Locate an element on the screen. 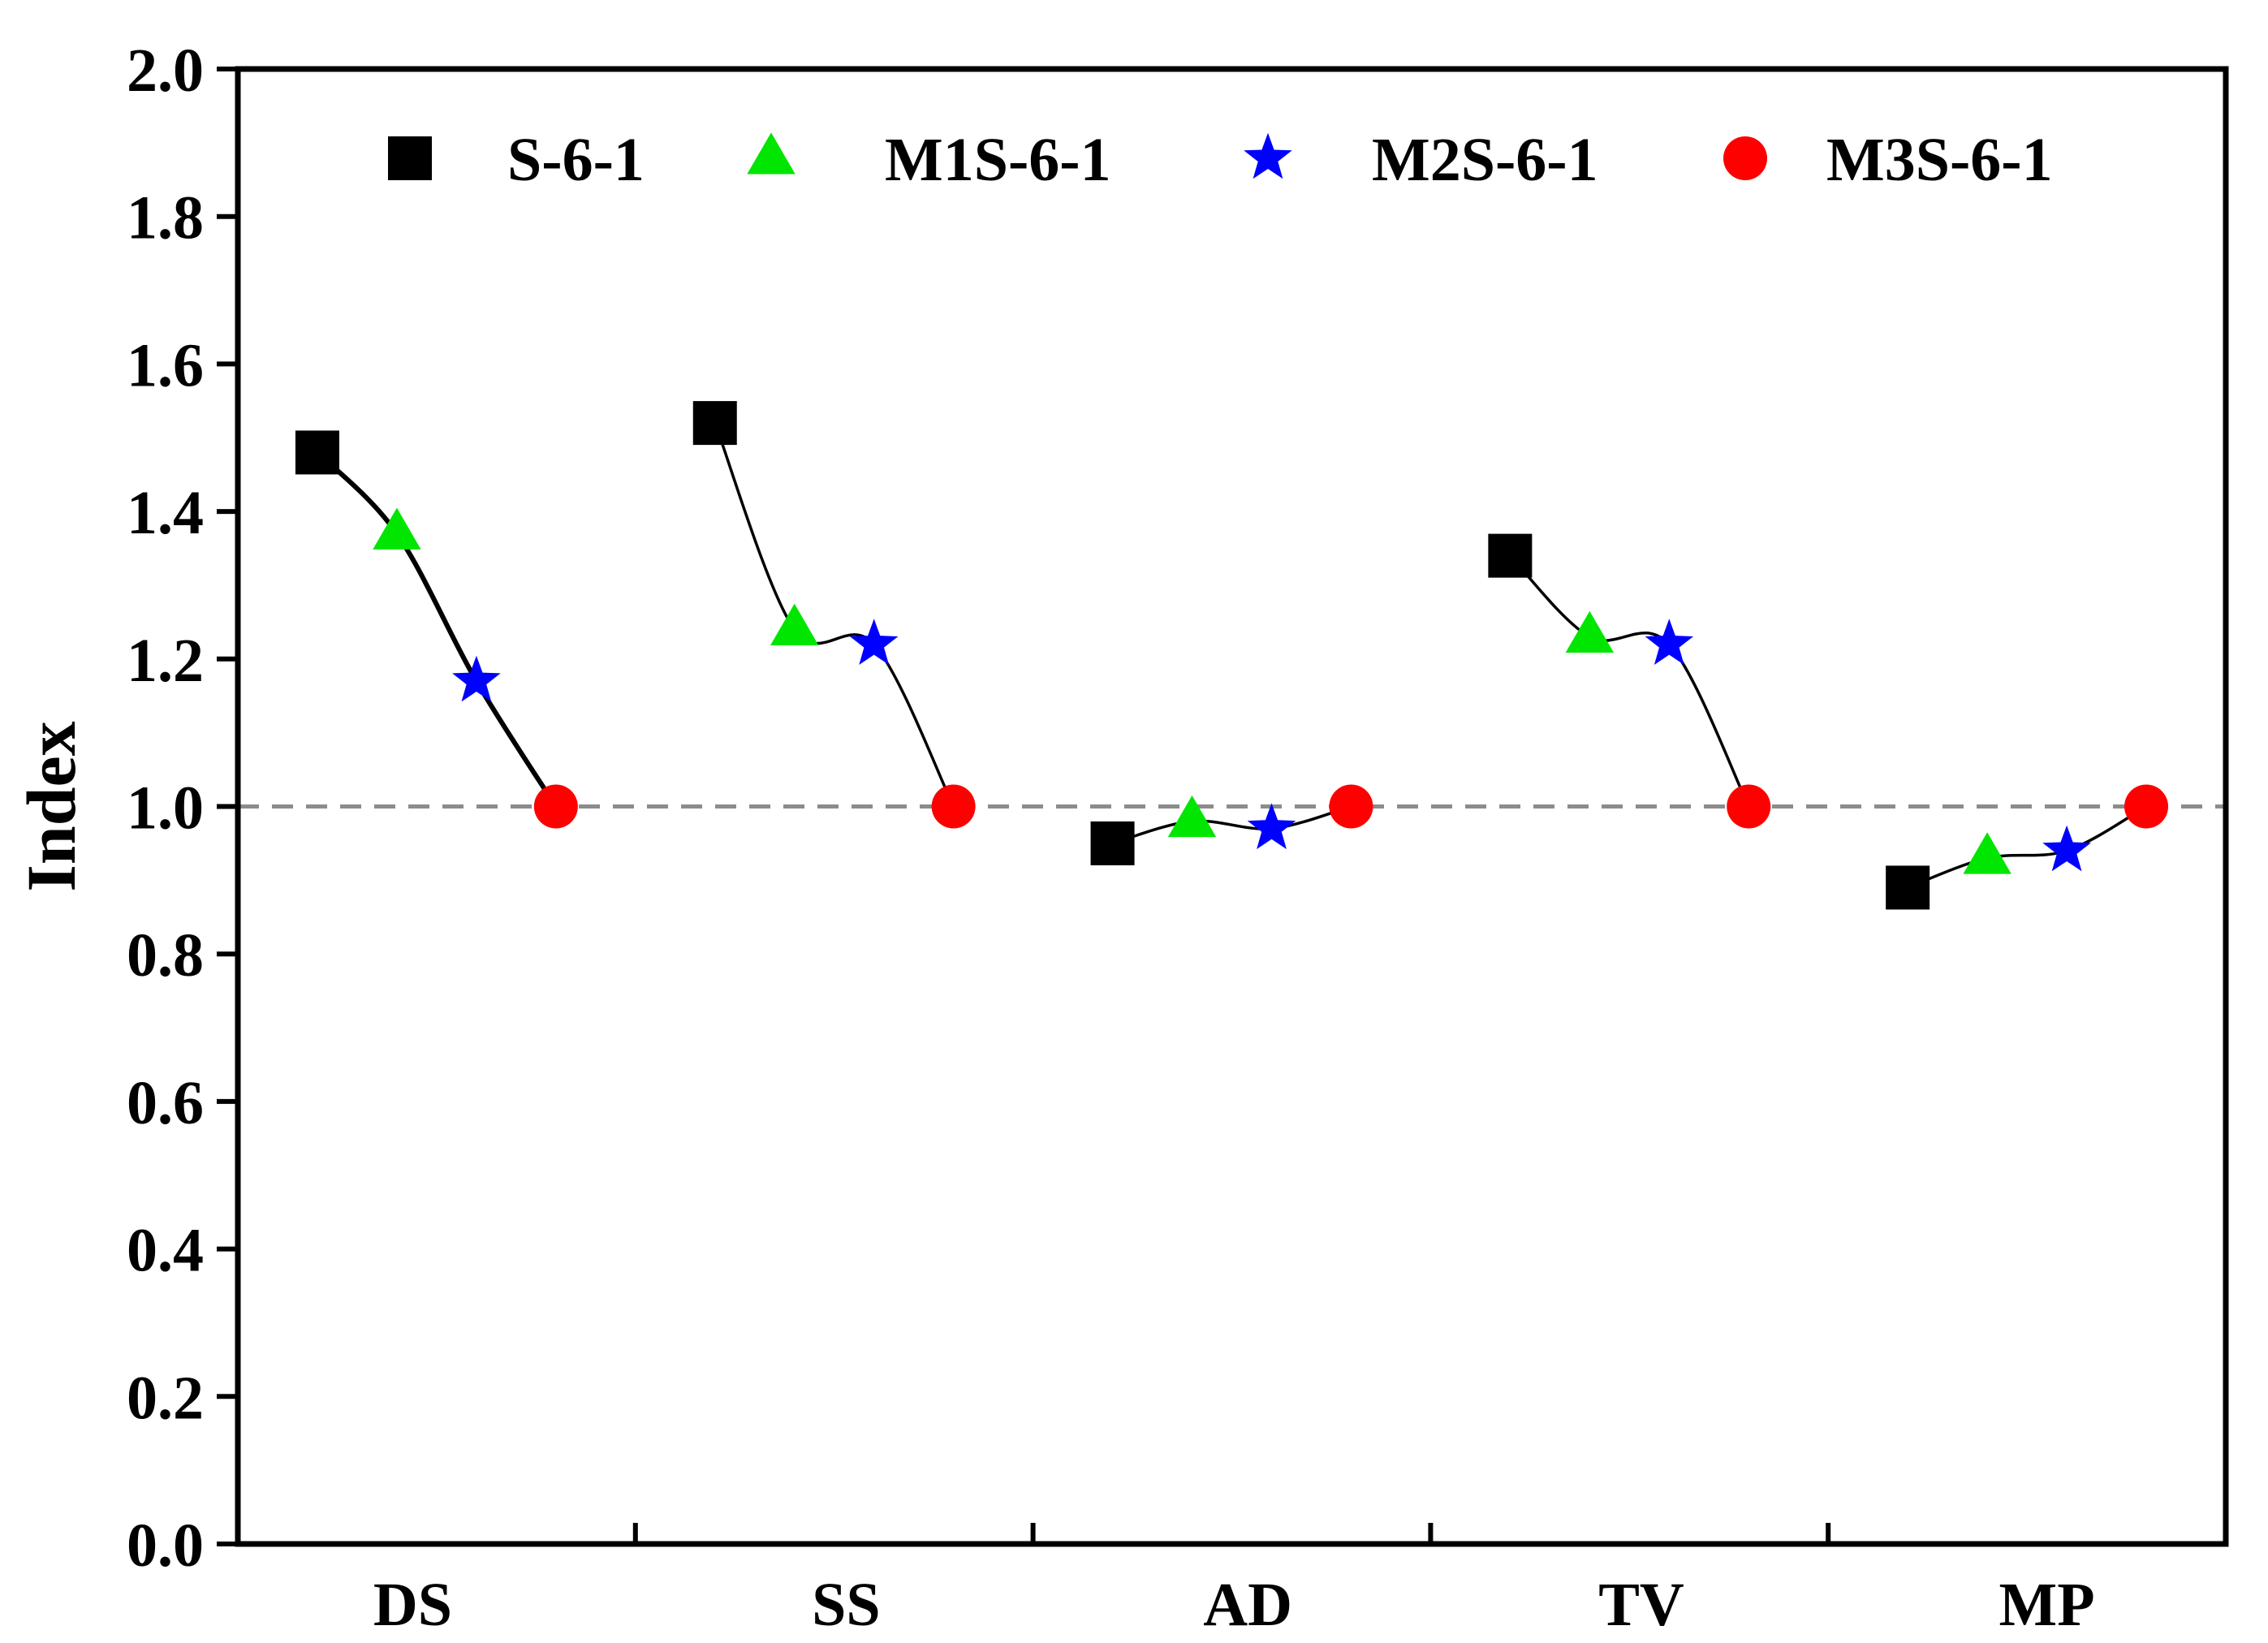 This screenshot has width=2268, height=1643. legend-marker-square is located at coordinates (410, 158).